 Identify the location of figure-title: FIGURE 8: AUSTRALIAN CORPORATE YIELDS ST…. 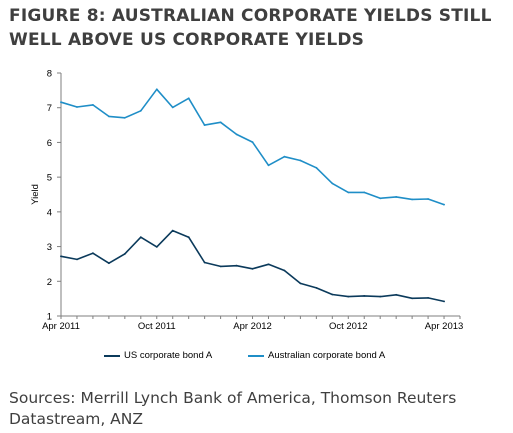
(250, 28).